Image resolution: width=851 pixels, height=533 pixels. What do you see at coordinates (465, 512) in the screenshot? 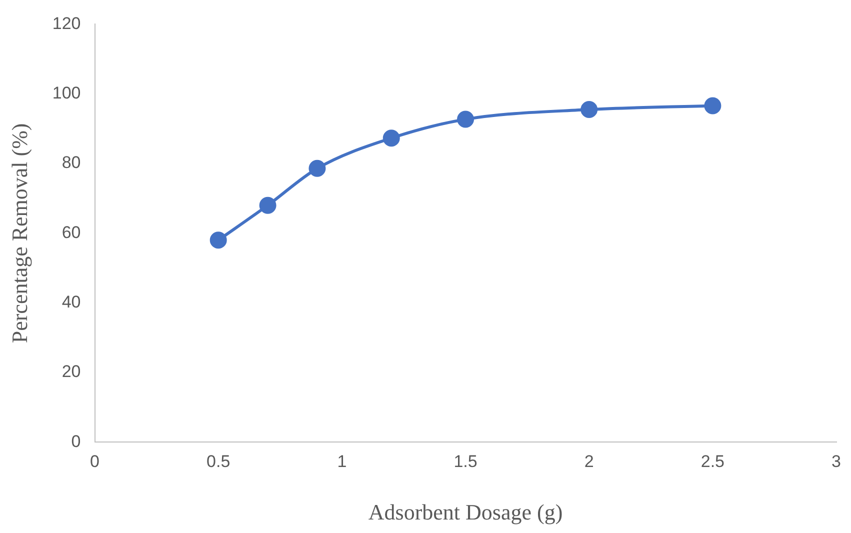
I see `x-axis-title: Adsorbent Dosage (g)` at bounding box center [465, 512].